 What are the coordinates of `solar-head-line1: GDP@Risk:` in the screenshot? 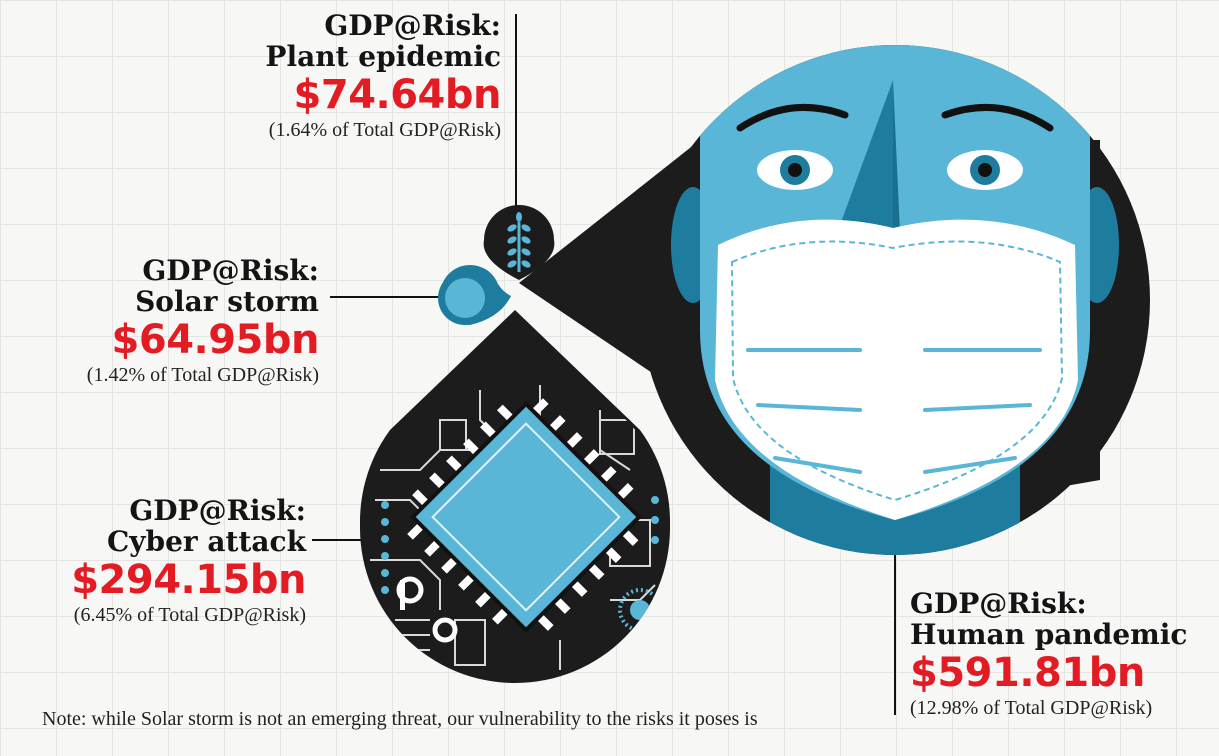 It's located at (230, 270).